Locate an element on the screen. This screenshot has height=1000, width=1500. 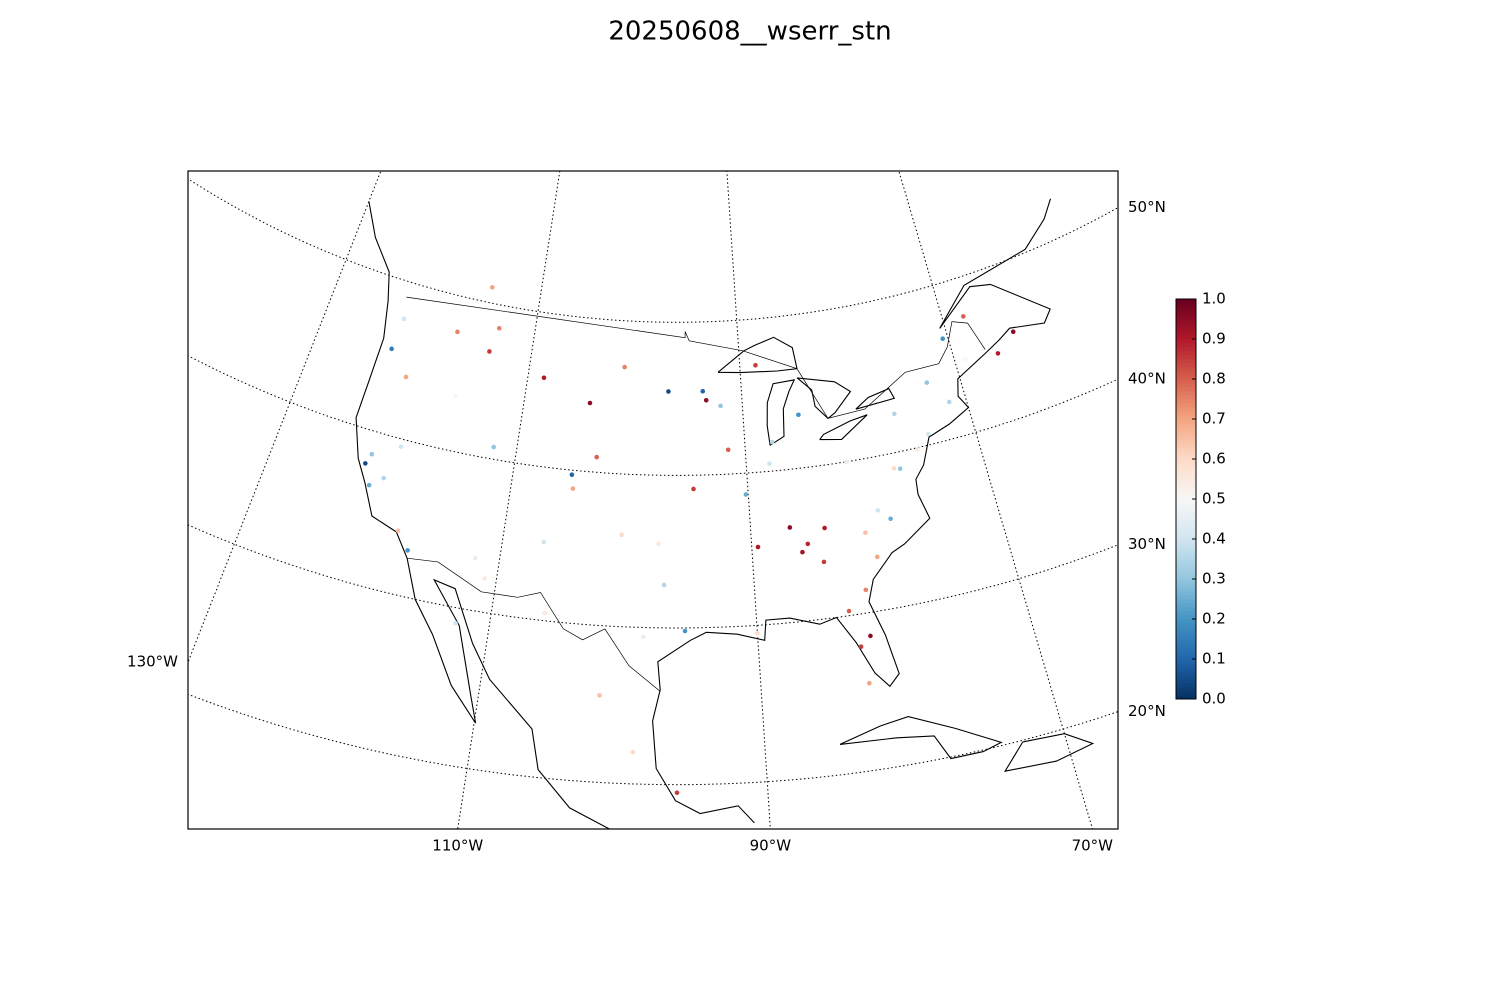
colorbar-label: 0.9 is located at coordinates (1214, 339).